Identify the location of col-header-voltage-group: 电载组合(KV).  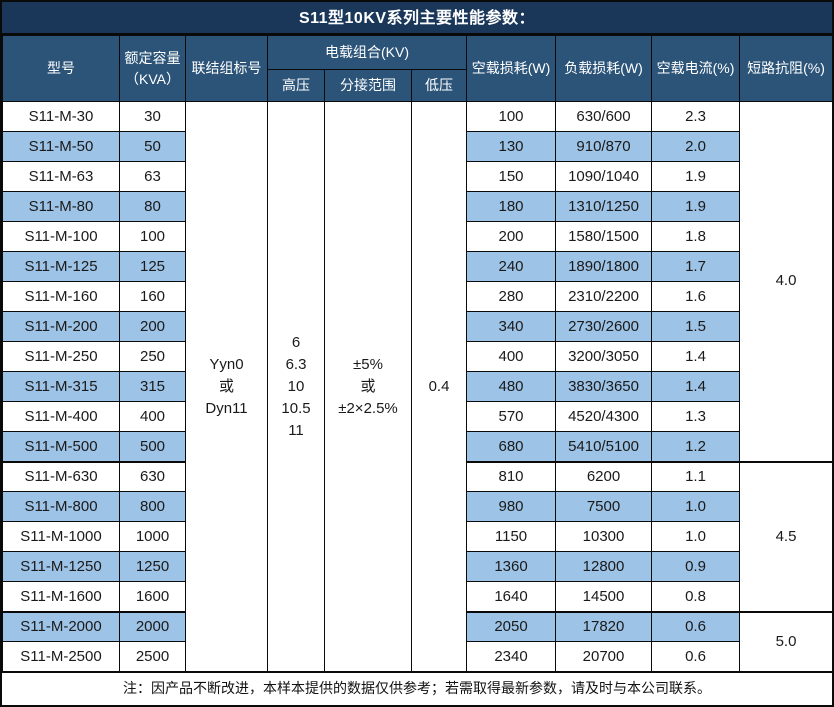
(367, 52).